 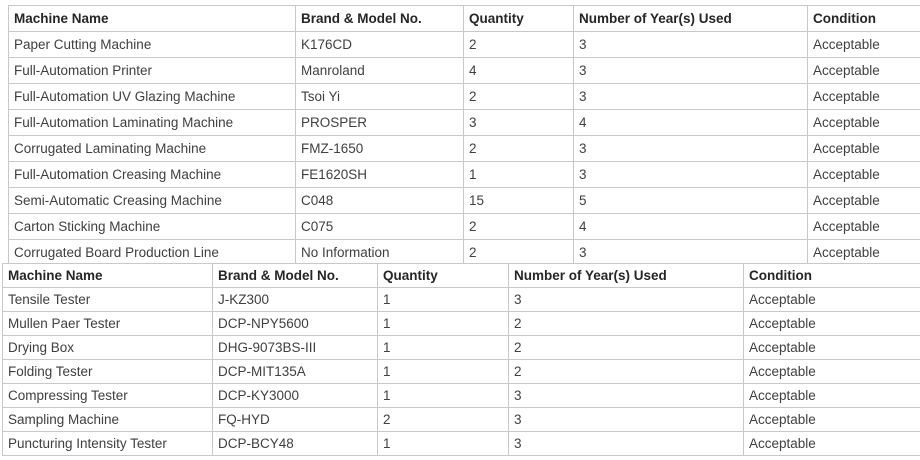 I want to click on table-cell: Tensile Tester, so click(x=107, y=299).